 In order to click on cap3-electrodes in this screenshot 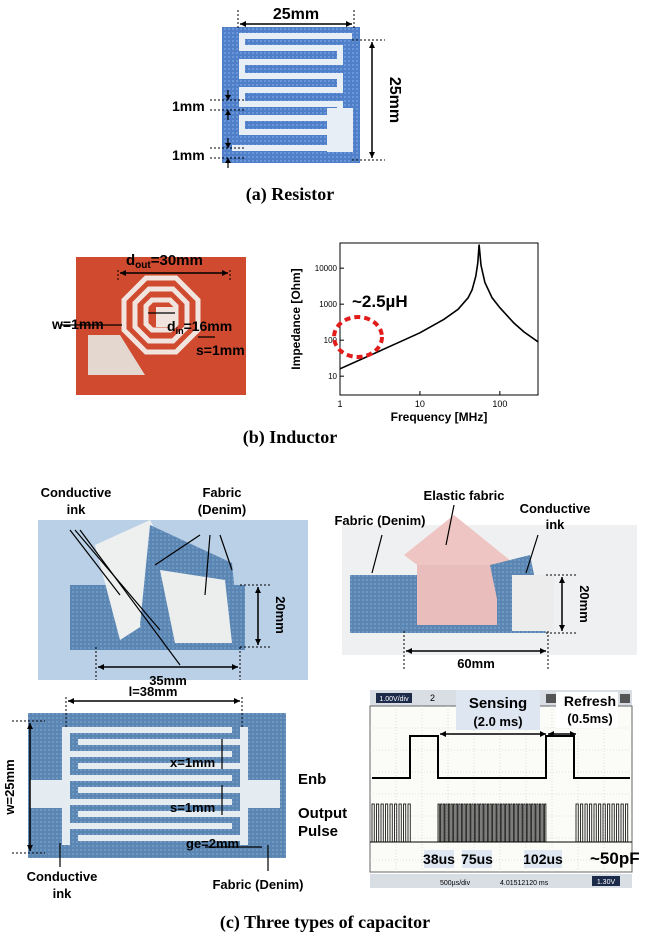, I will do `click(155, 786)`.